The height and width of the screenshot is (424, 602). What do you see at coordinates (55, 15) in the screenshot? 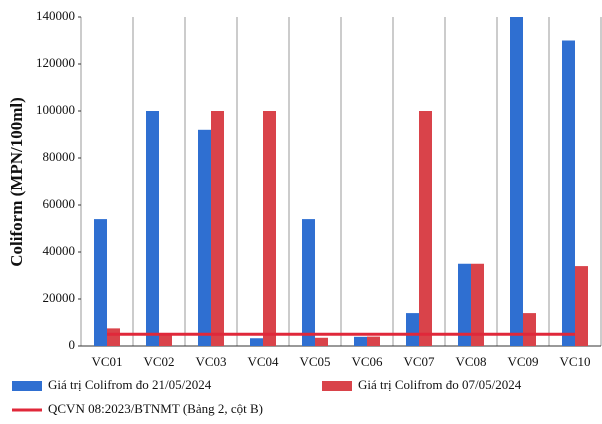
I see `y-tick-label: 140000` at bounding box center [55, 15].